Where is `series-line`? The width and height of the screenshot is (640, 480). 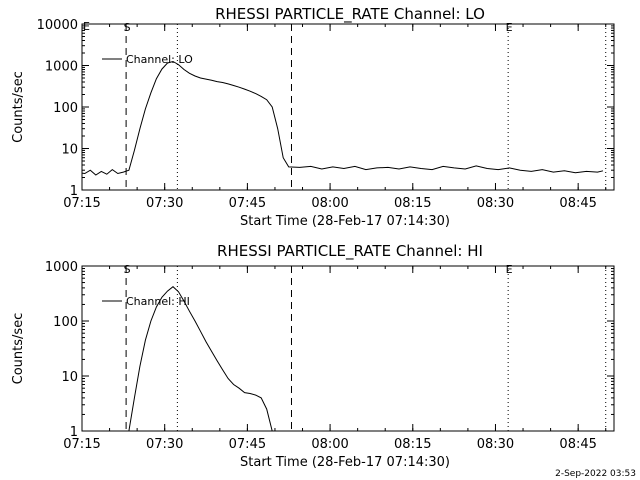
series-line is located at coordinates (200, 358).